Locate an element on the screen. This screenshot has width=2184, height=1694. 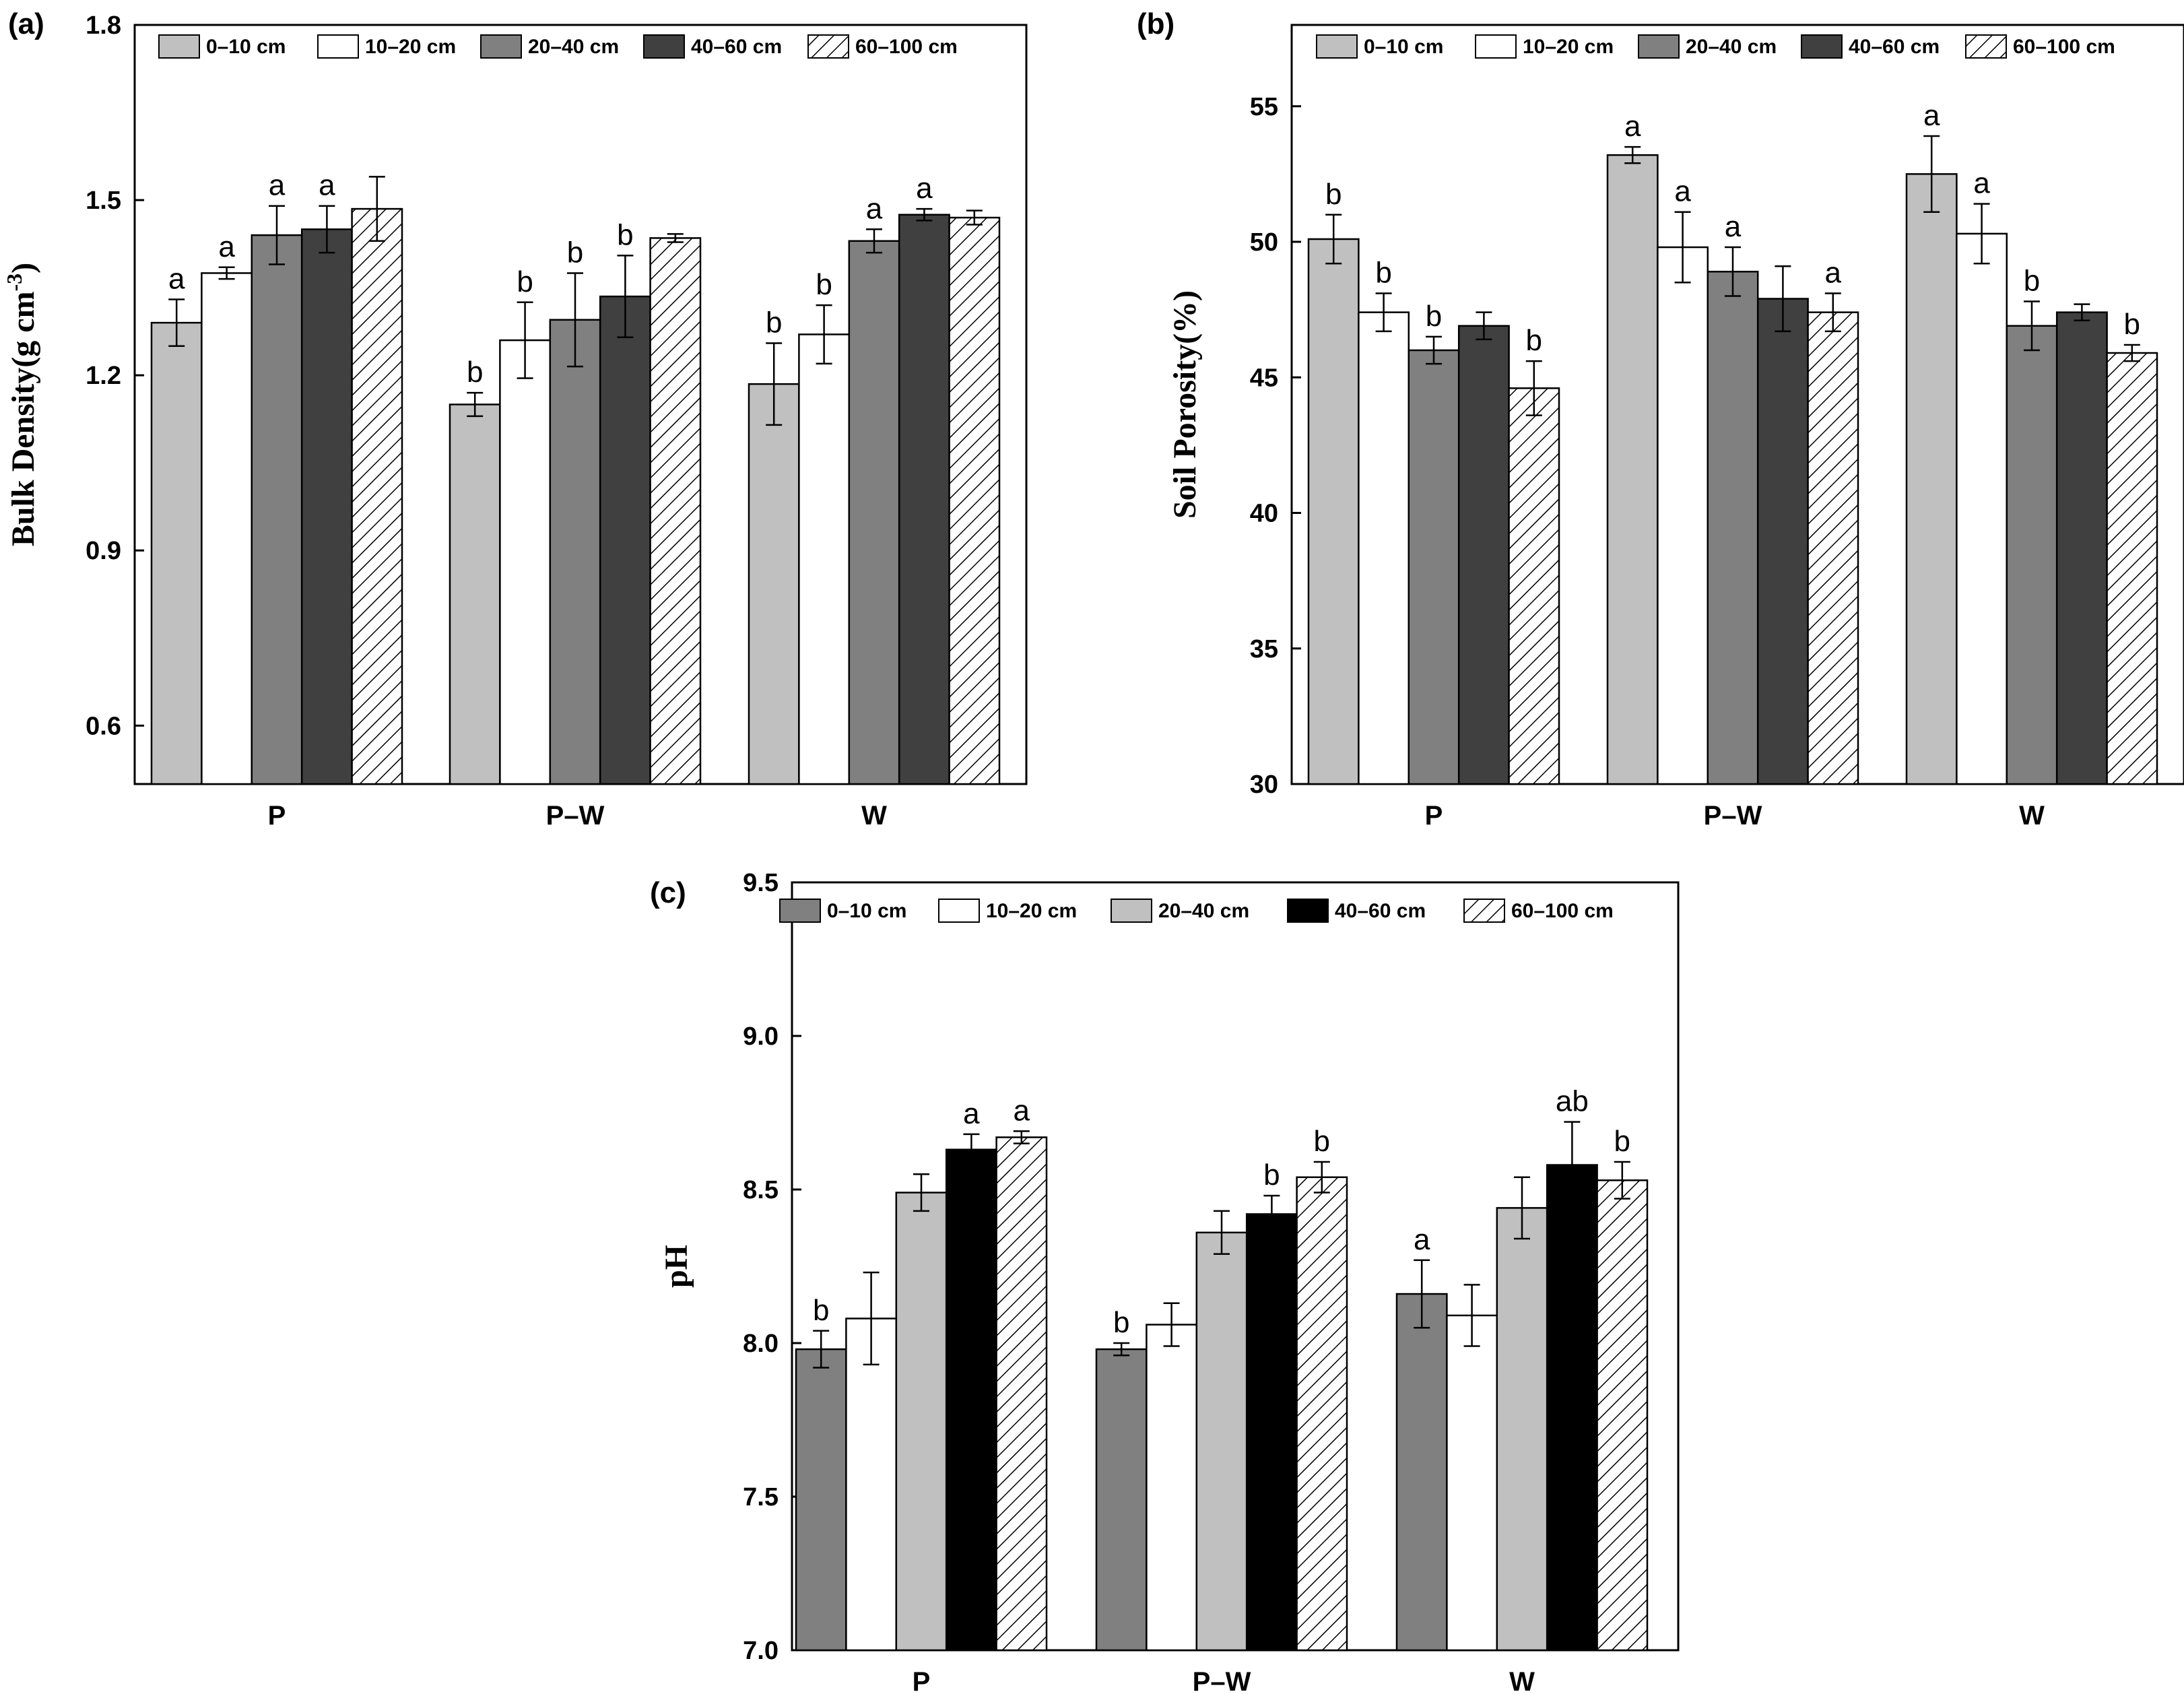
y-tick-label: 50 is located at coordinates (1264, 243).